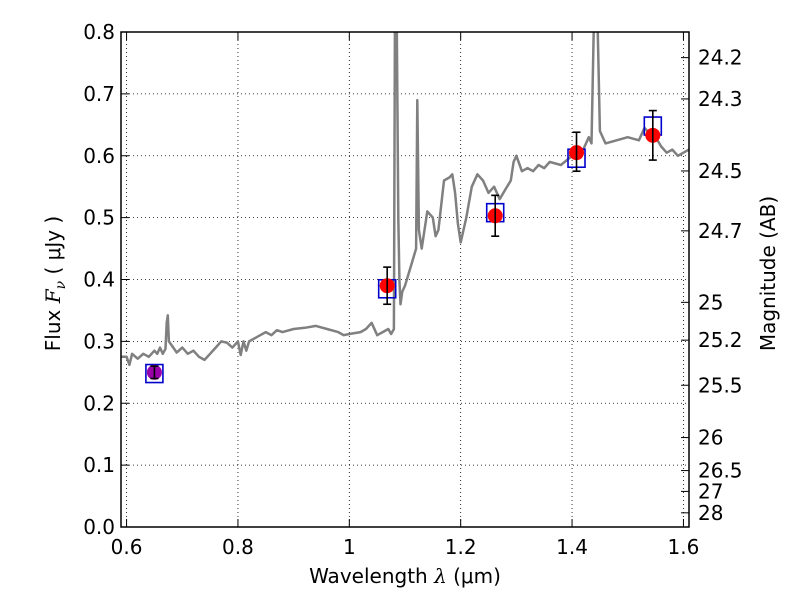  I want to click on y2-axis-label: Magnitude (AB), so click(768, 273).